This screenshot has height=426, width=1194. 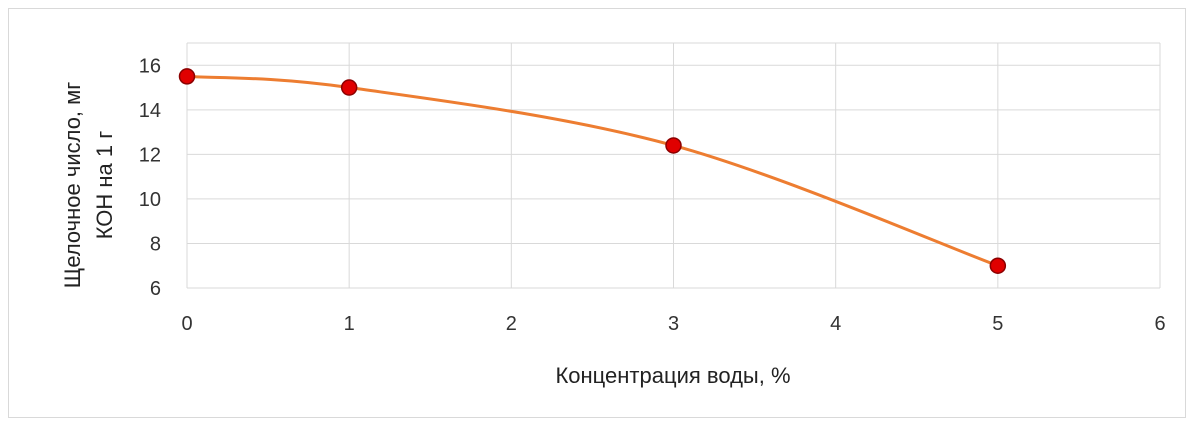 What do you see at coordinates (155, 289) in the screenshot?
I see `y-tick-label: 6` at bounding box center [155, 289].